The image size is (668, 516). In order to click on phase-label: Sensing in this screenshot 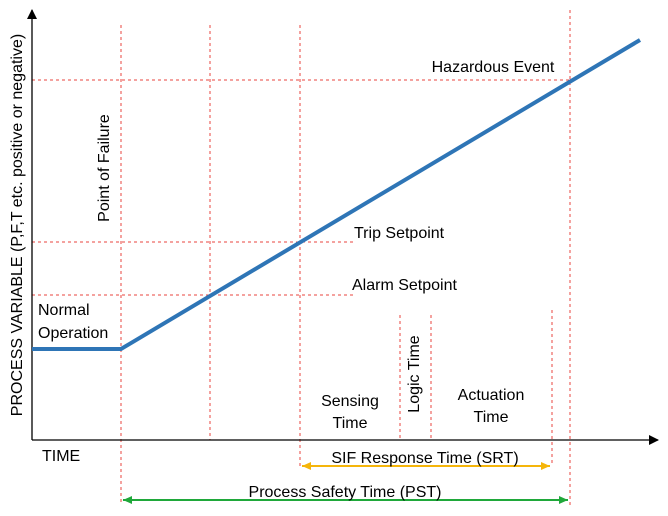, I will do `click(350, 401)`.